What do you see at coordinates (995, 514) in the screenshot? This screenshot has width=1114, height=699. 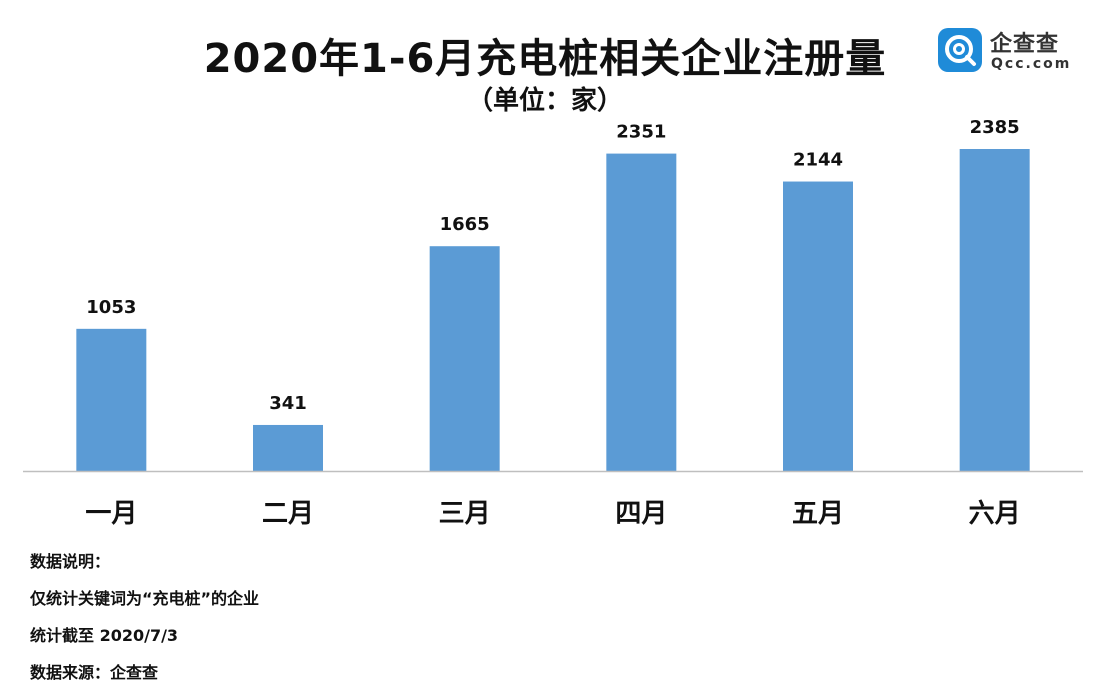 I see `category-label-6: 六月` at bounding box center [995, 514].